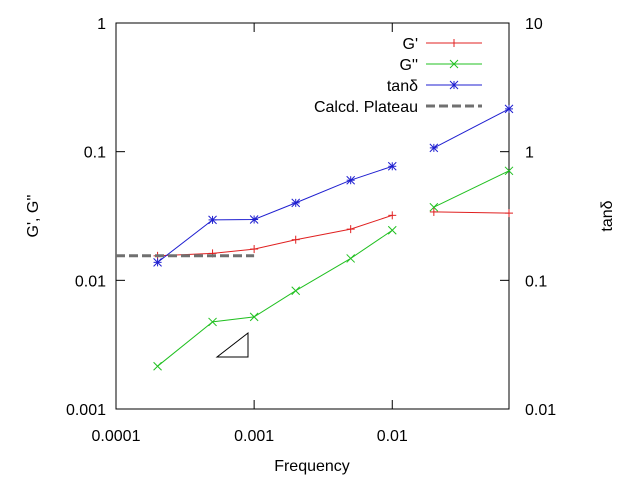  Describe the element at coordinates (95, 153) in the screenshot. I see `y-tick-label: 0.1` at that location.